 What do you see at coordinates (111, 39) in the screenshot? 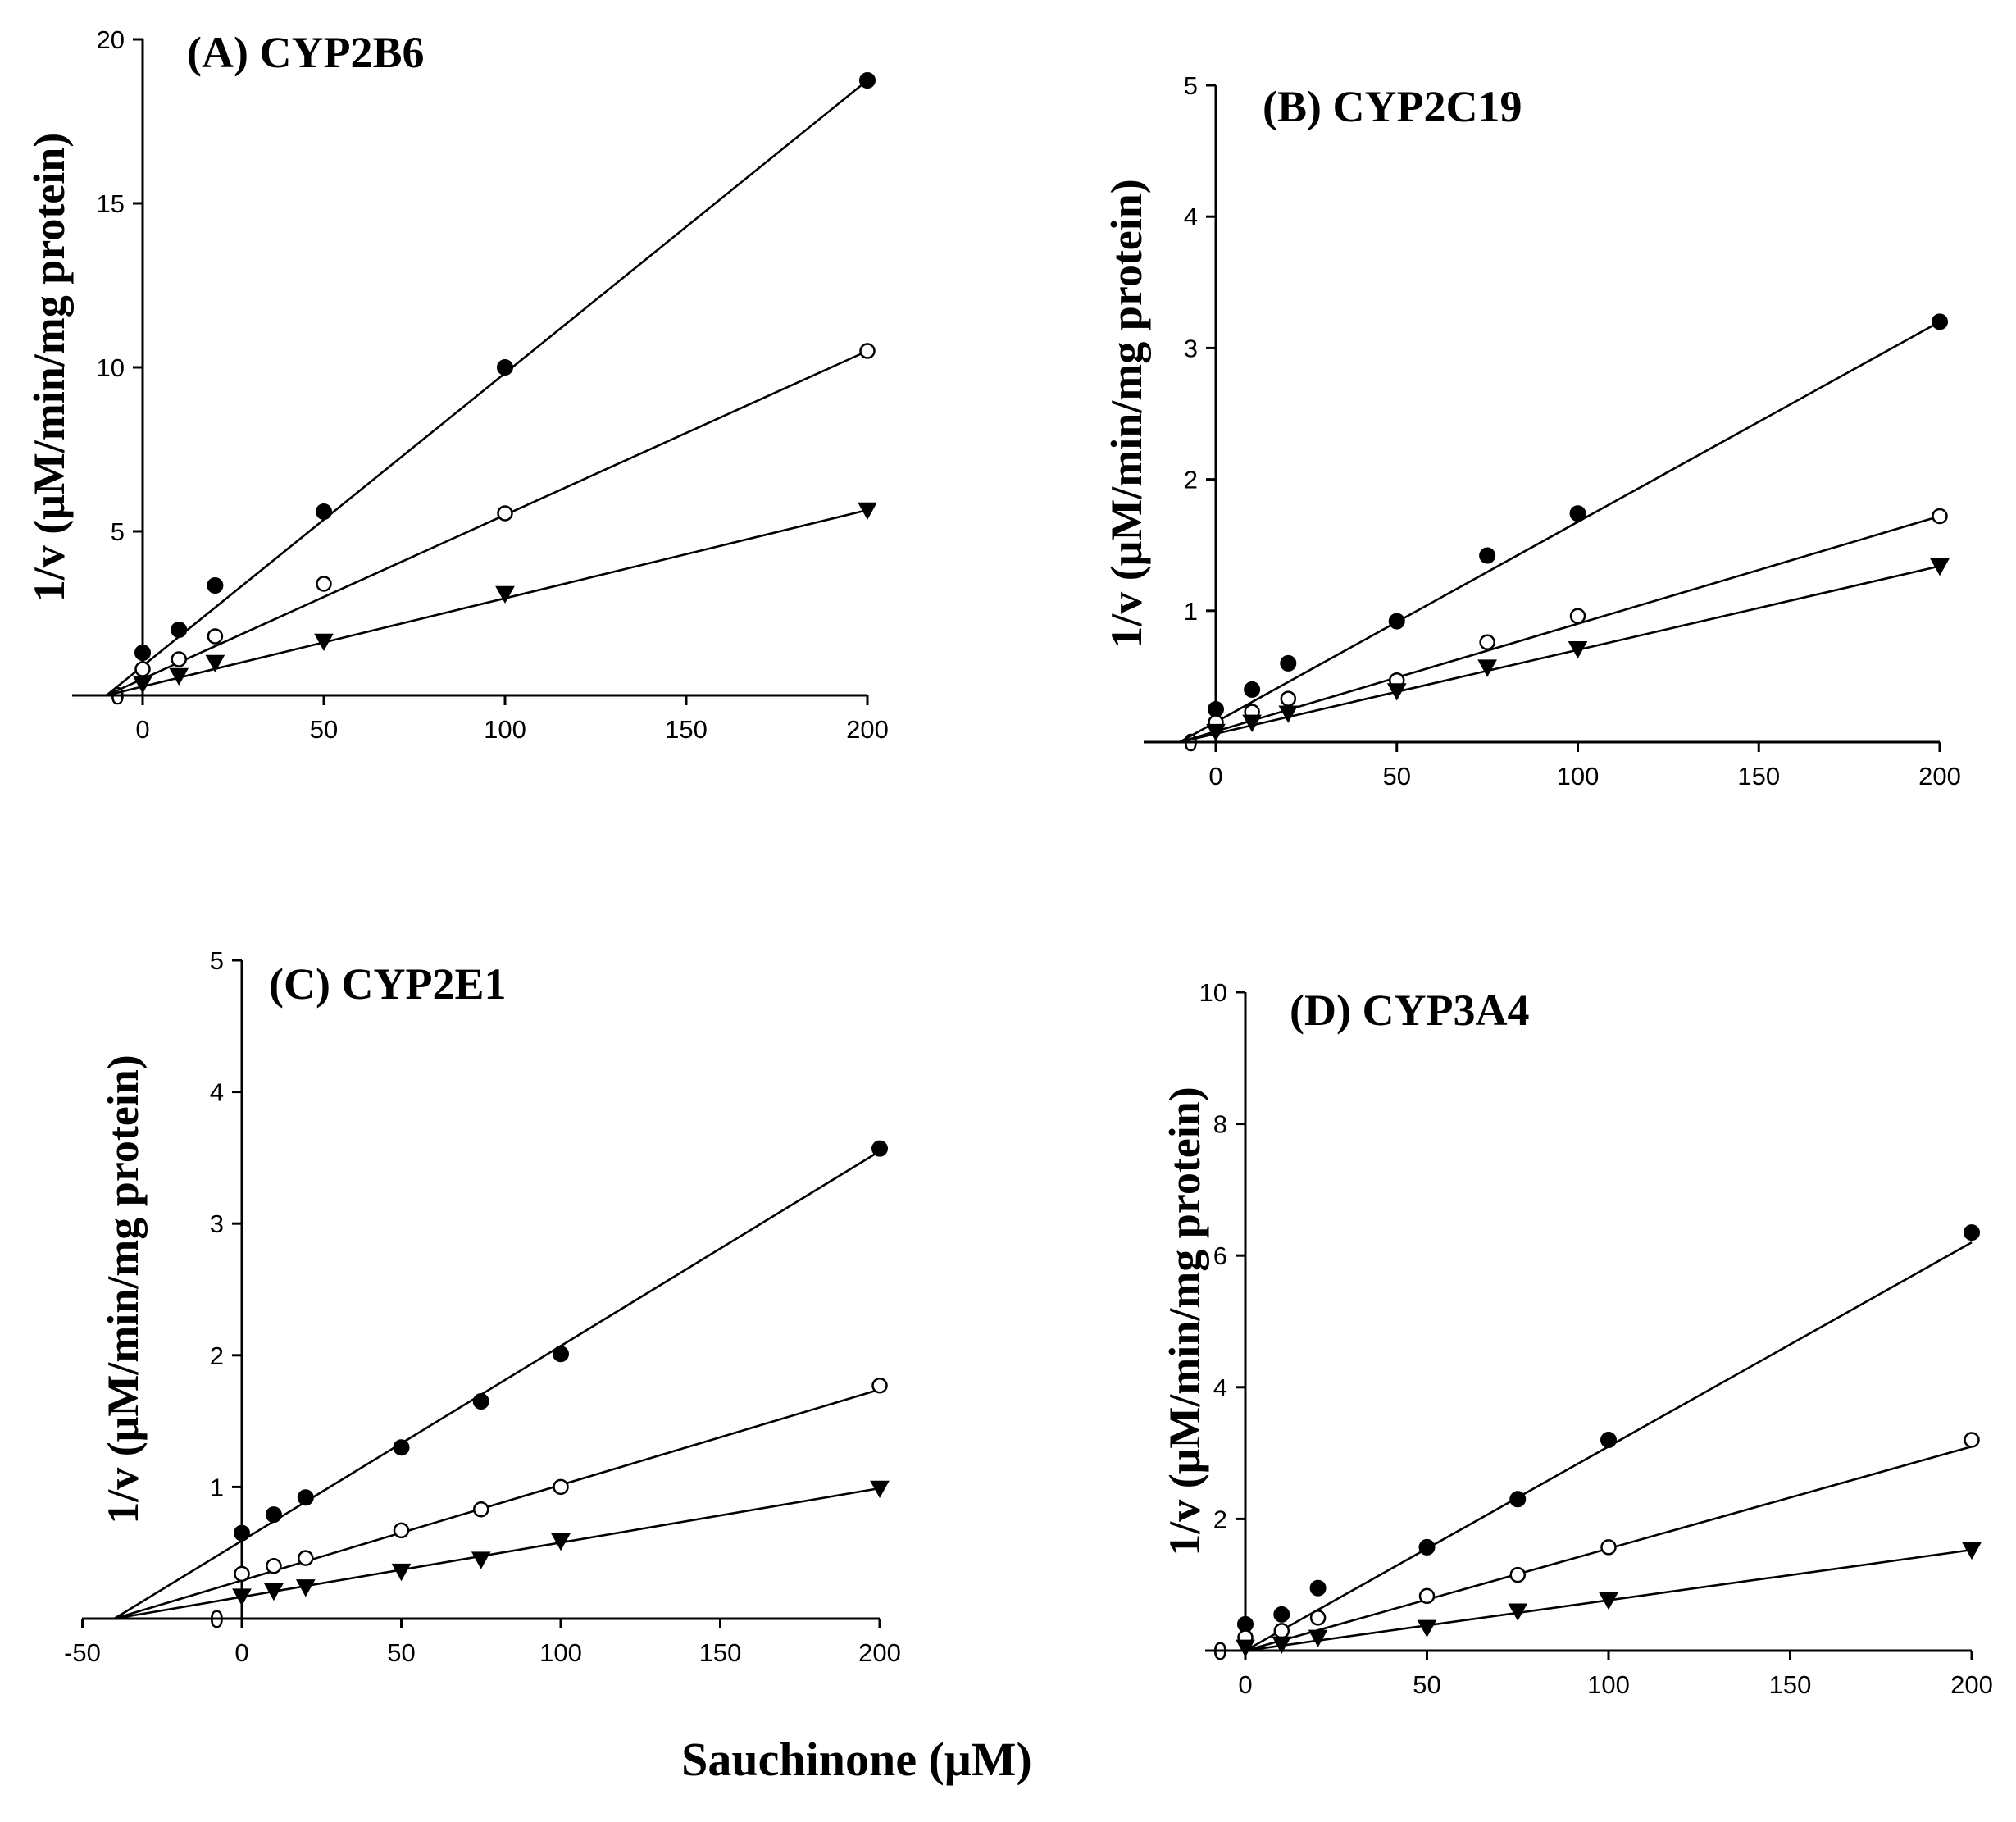
I see `y-tick-label: 20` at bounding box center [111, 39].